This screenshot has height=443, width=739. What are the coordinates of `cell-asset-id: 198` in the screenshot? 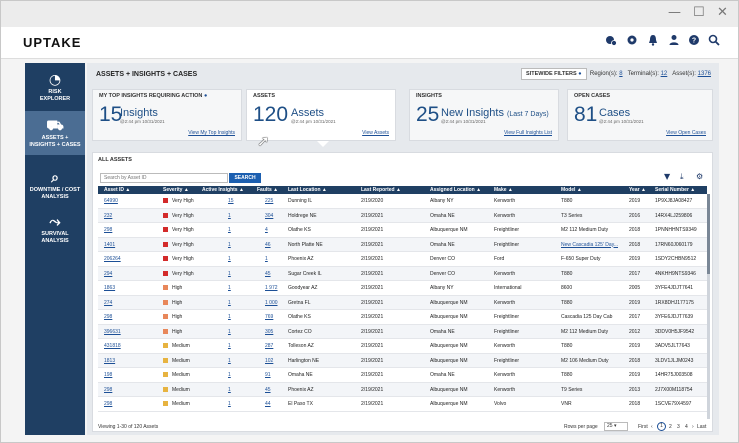 It's located at (108, 375).